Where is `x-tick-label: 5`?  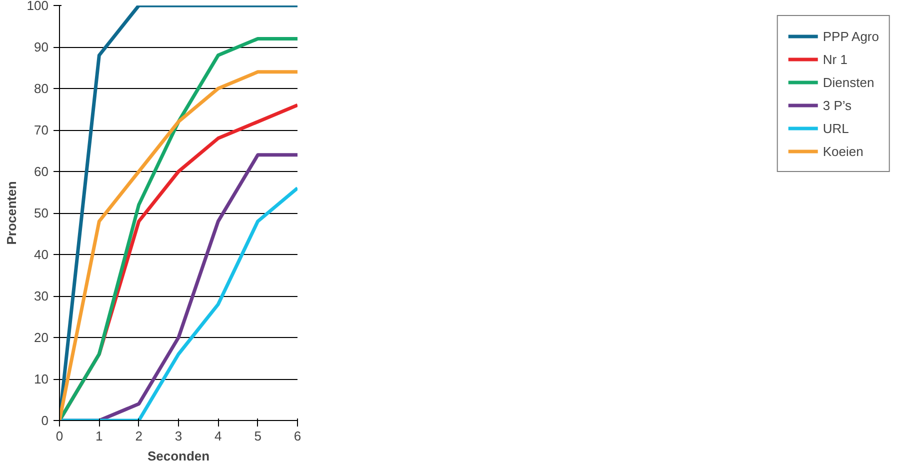 x-tick-label: 5 is located at coordinates (258, 436).